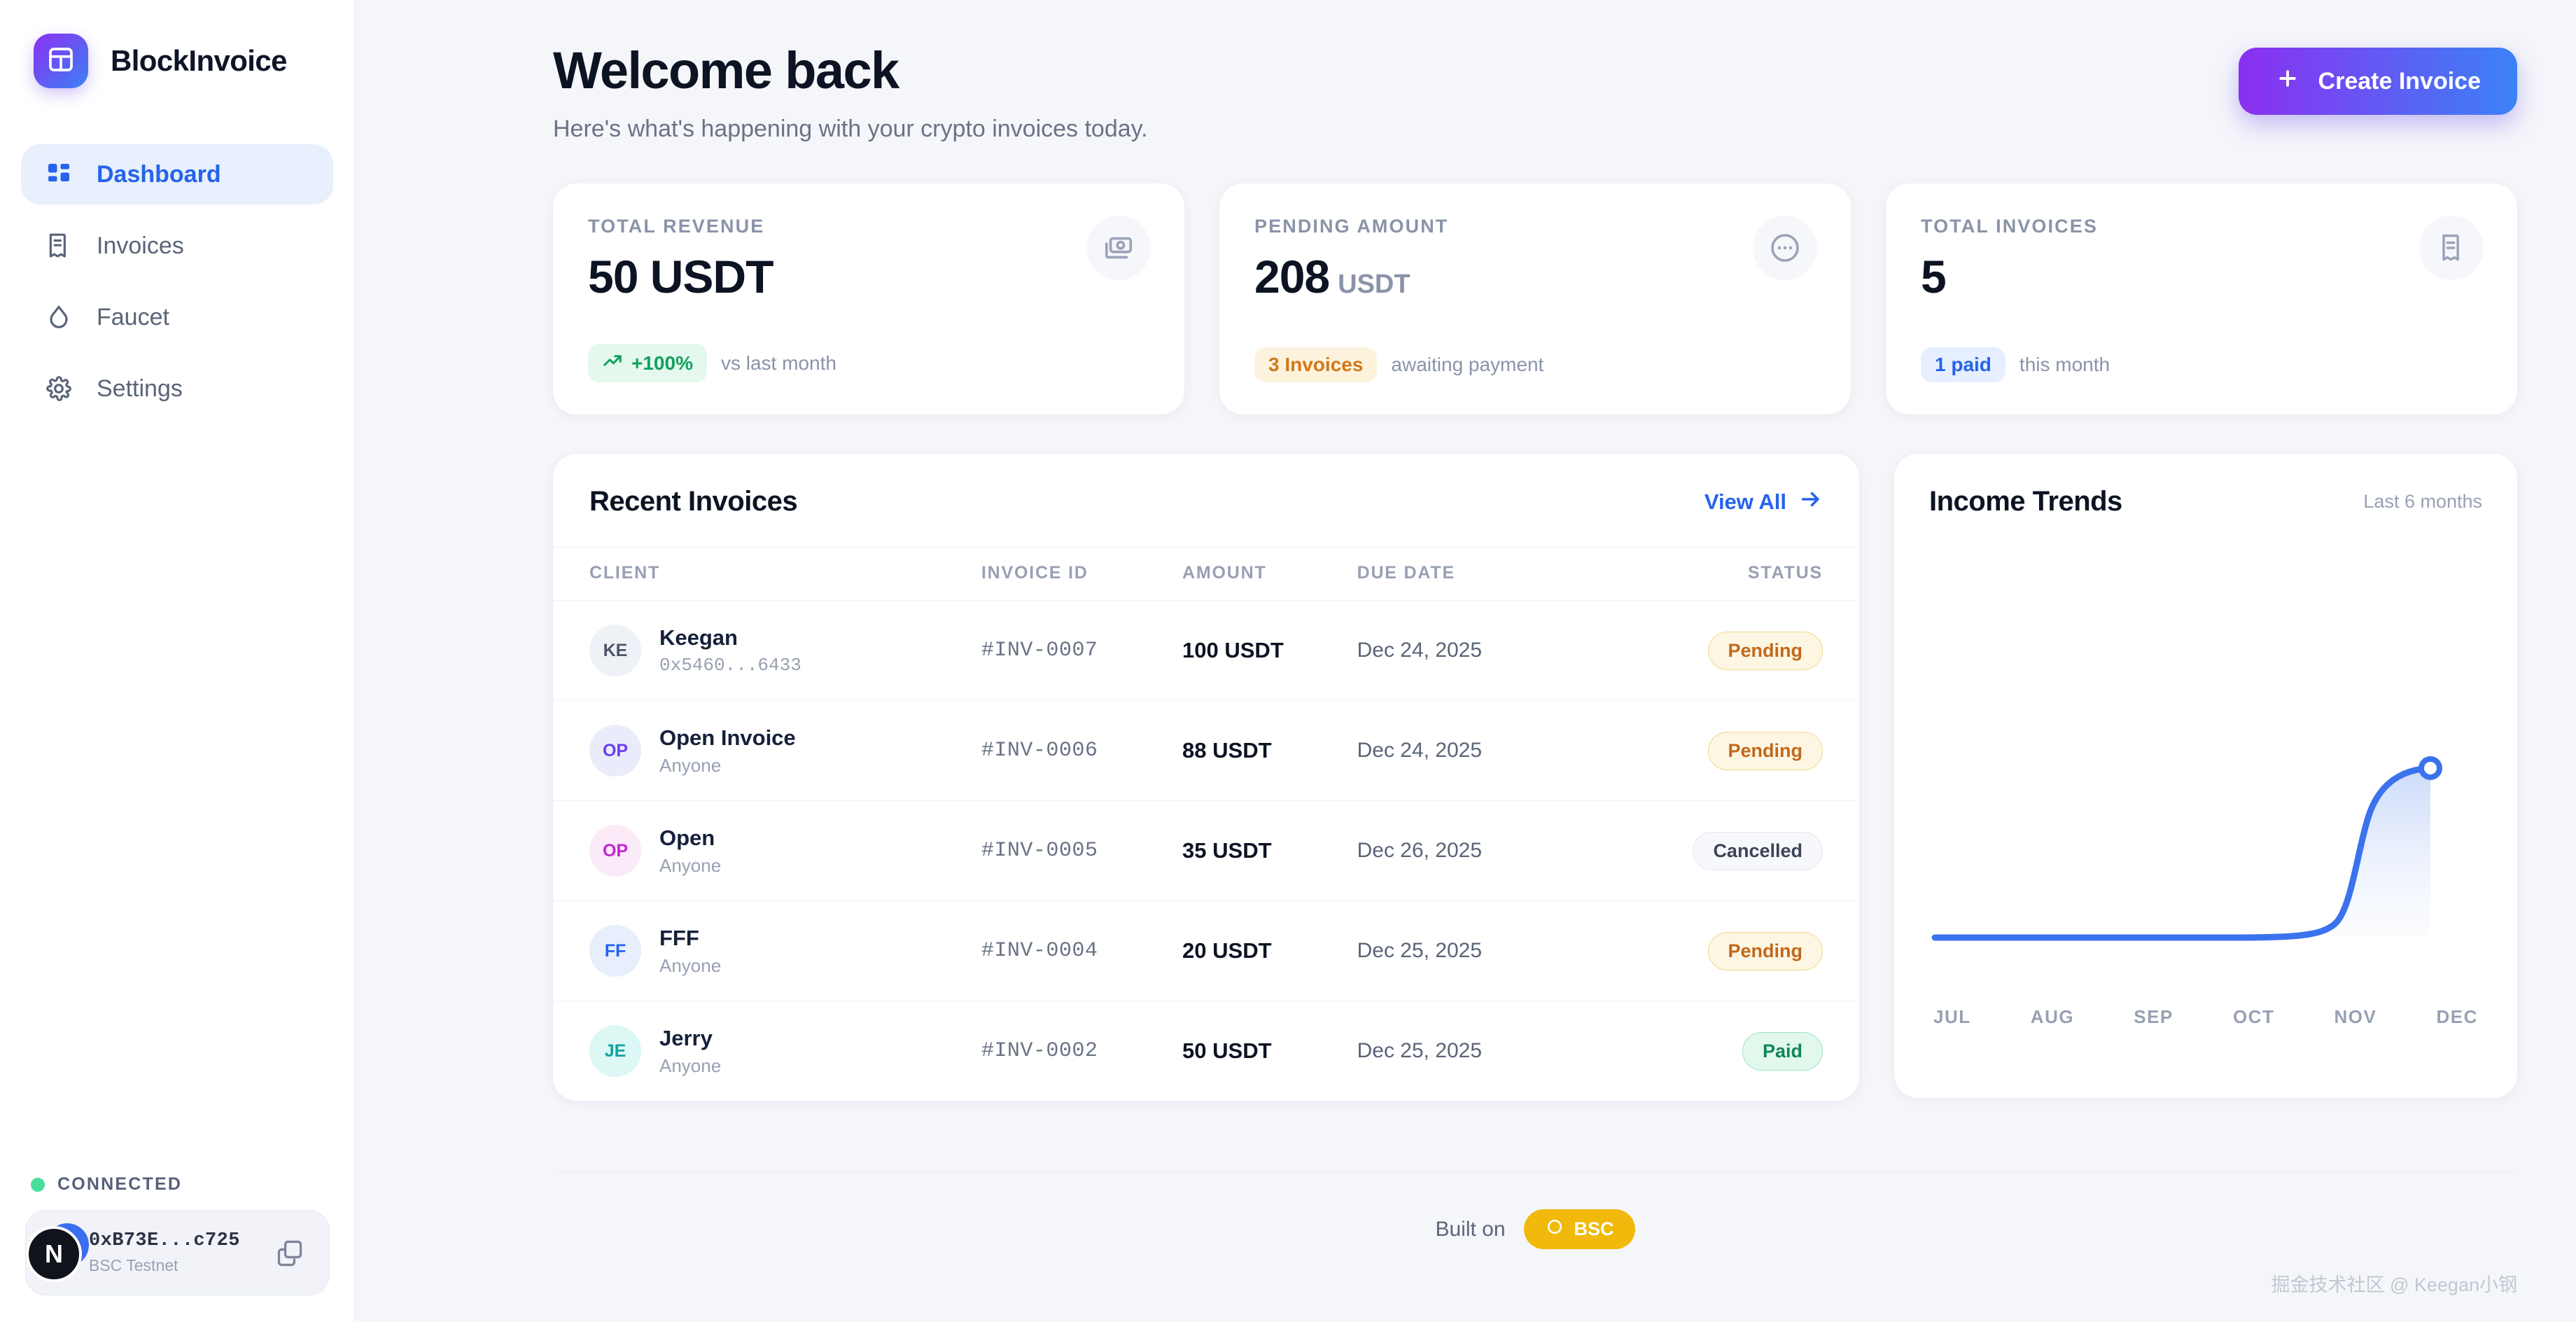 This screenshot has width=2576, height=1322. What do you see at coordinates (1374, 284) in the screenshot?
I see `stat-value-unit: USDT` at bounding box center [1374, 284].